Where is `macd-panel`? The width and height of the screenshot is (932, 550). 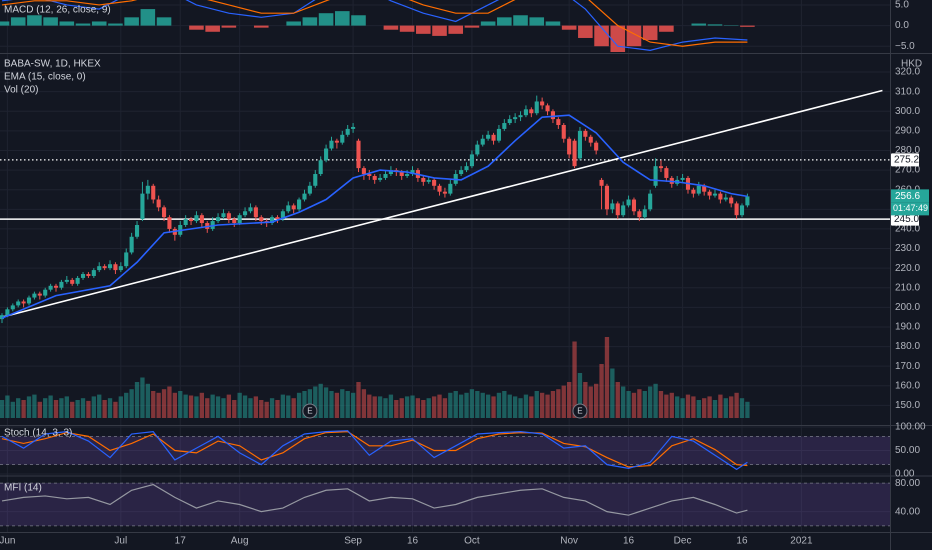 macd-panel is located at coordinates (377, 26).